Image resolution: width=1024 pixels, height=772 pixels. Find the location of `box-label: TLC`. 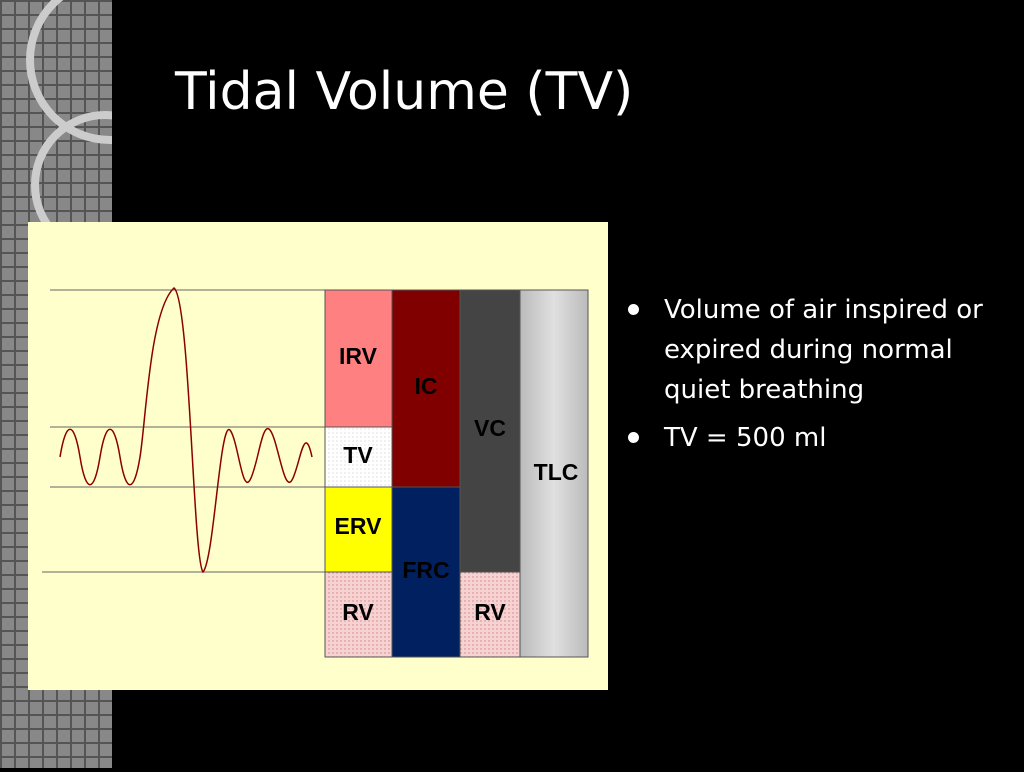

box-label: TLC is located at coordinates (556, 472).